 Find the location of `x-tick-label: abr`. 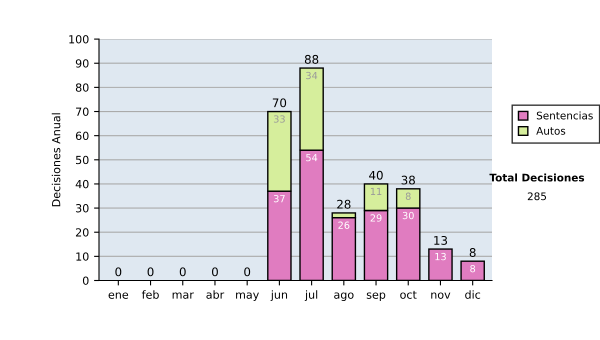

x-tick-label: abr is located at coordinates (215, 294).